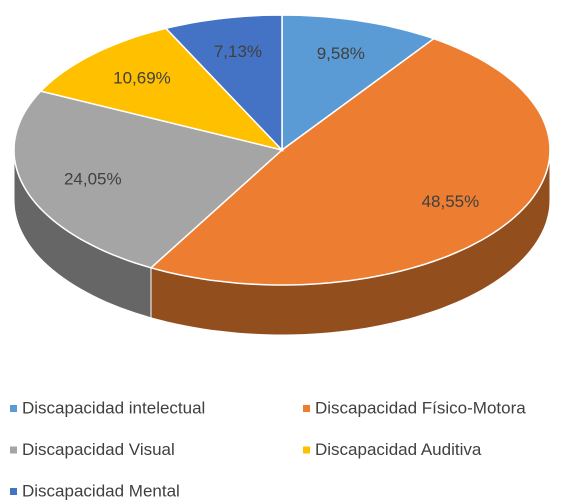 This screenshot has width=583, height=504. I want to click on data-label: 9,58%, so click(341, 53).